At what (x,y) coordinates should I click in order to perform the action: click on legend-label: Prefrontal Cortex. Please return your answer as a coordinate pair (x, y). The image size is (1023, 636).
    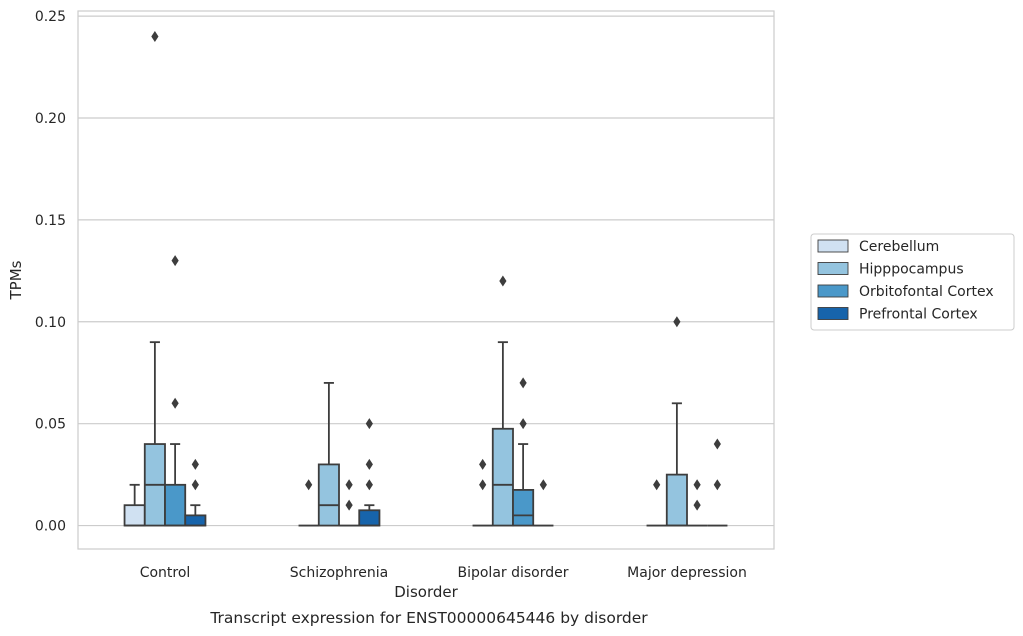
    Looking at the image, I should click on (918, 315).